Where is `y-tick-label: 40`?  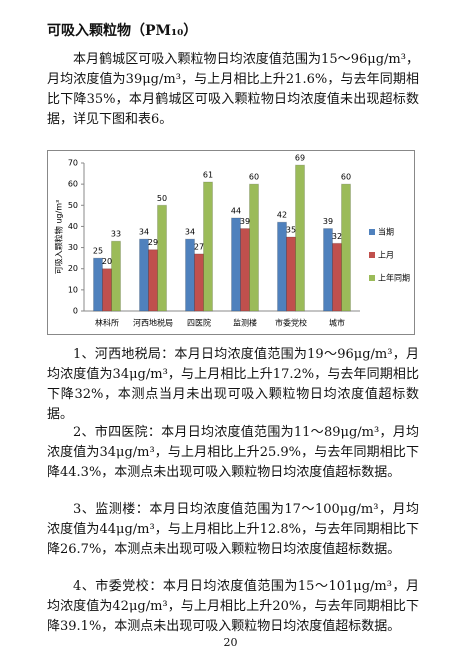 y-tick-label: 40 is located at coordinates (73, 226).